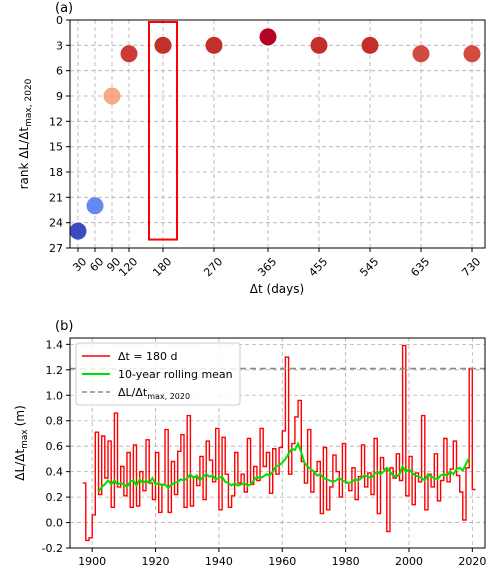  I want to click on panel-a-x-axis-label: Δt (days), so click(277, 289).